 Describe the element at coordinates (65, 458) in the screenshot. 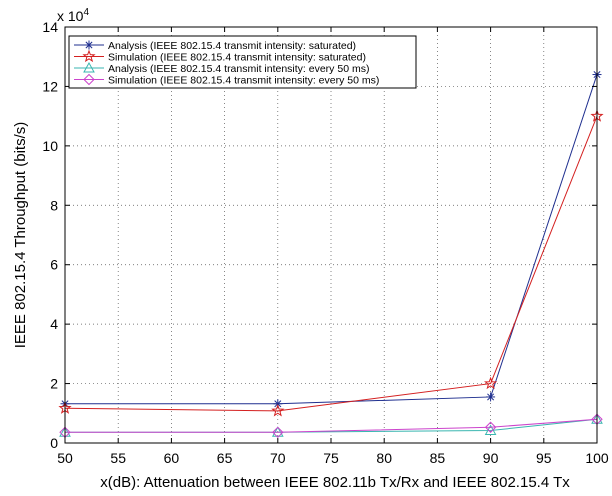

I see `x-tick-label: 50` at that location.